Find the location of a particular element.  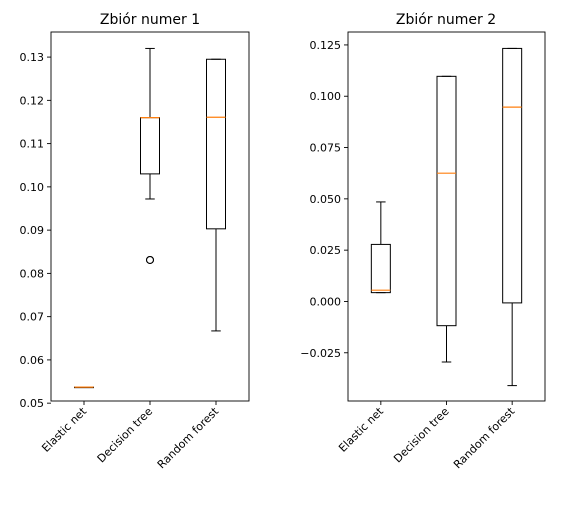

subplot-1-y-axis: 0.05 0.06 0.07 0.08 0.09 0.10 0.11 0.12 0.13 is located at coordinates (35, 230).